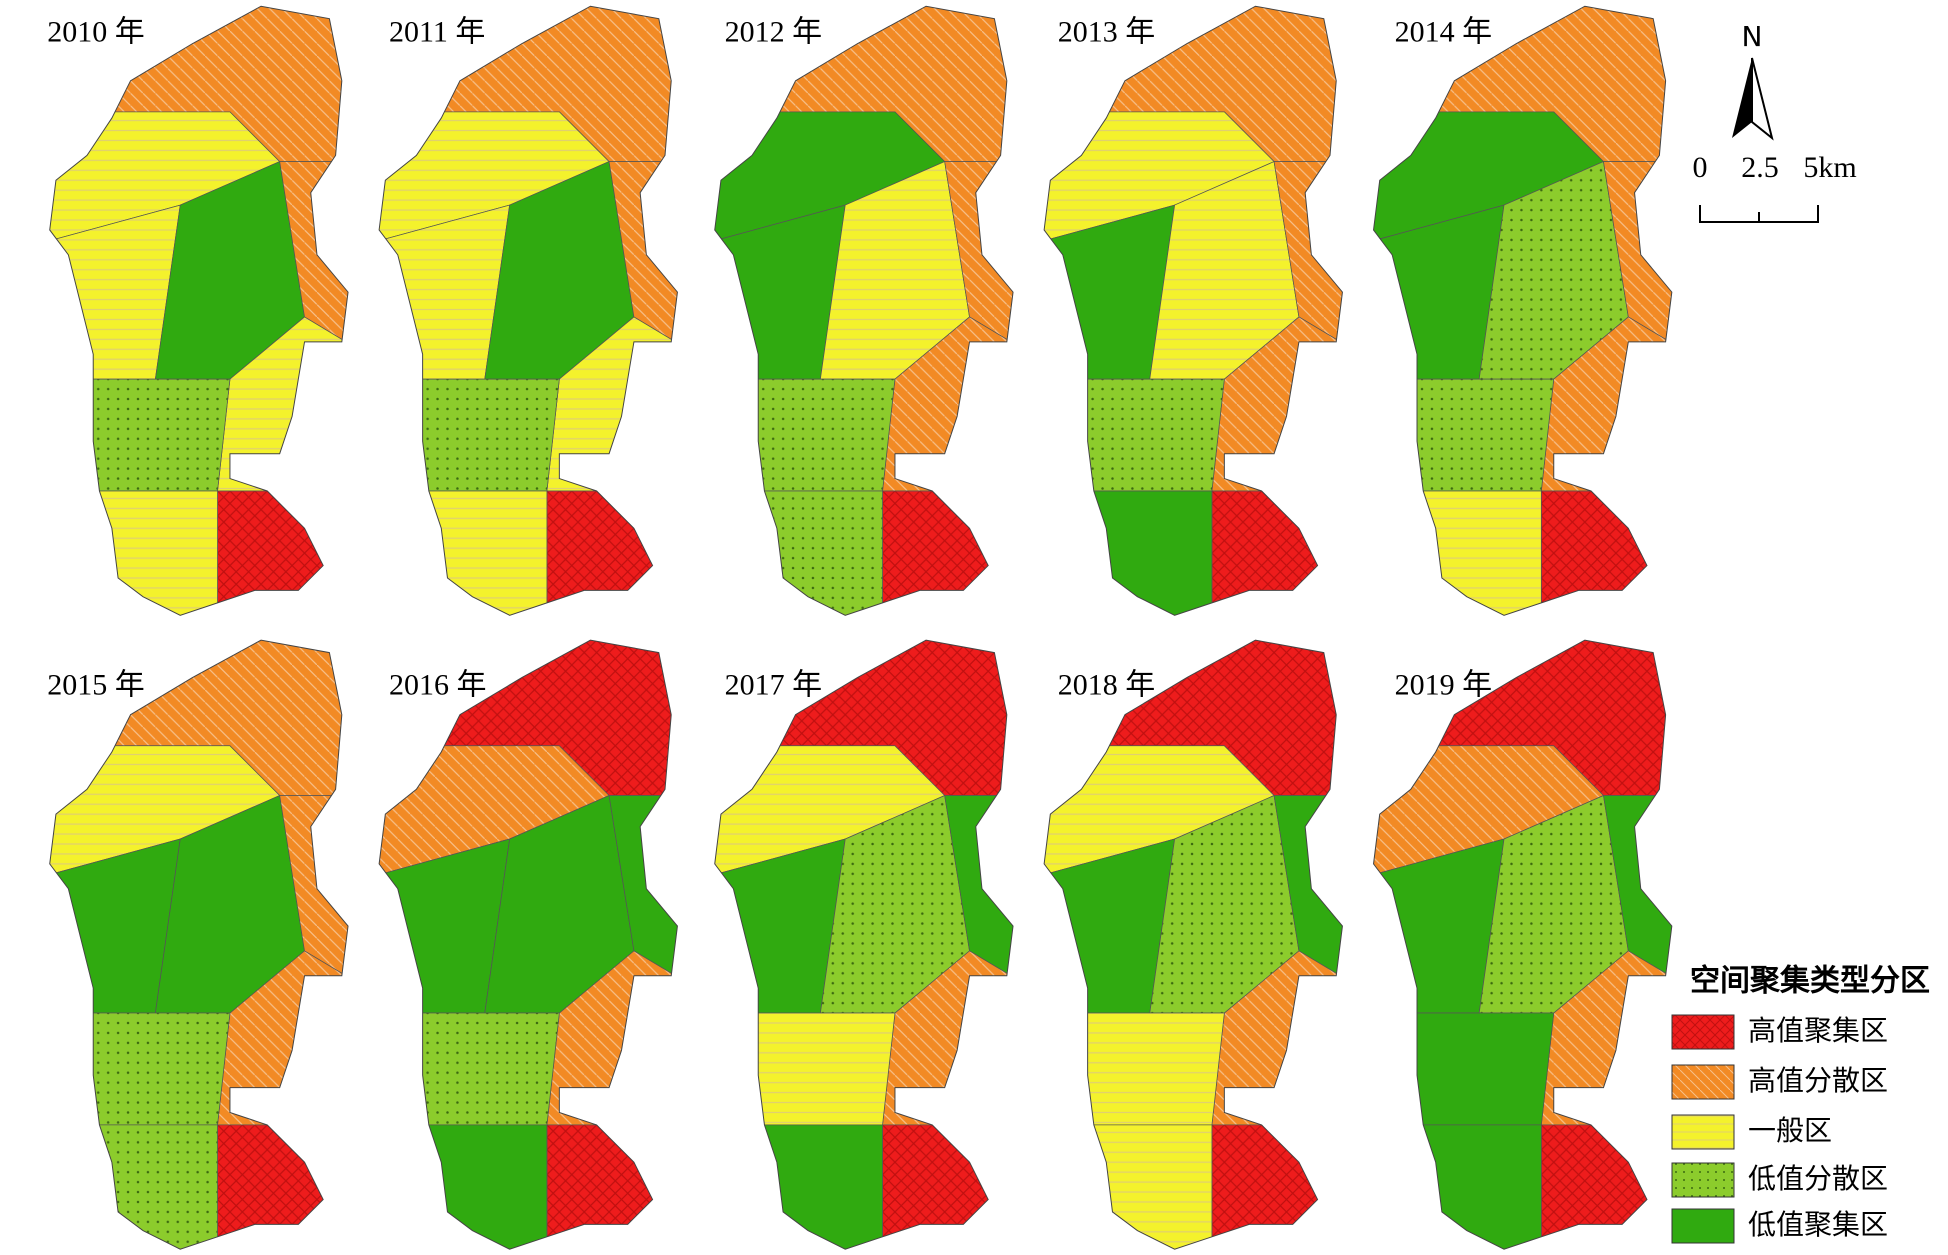 The image size is (1948, 1255). I want to click on legend-label: 一般区, so click(1790, 1130).